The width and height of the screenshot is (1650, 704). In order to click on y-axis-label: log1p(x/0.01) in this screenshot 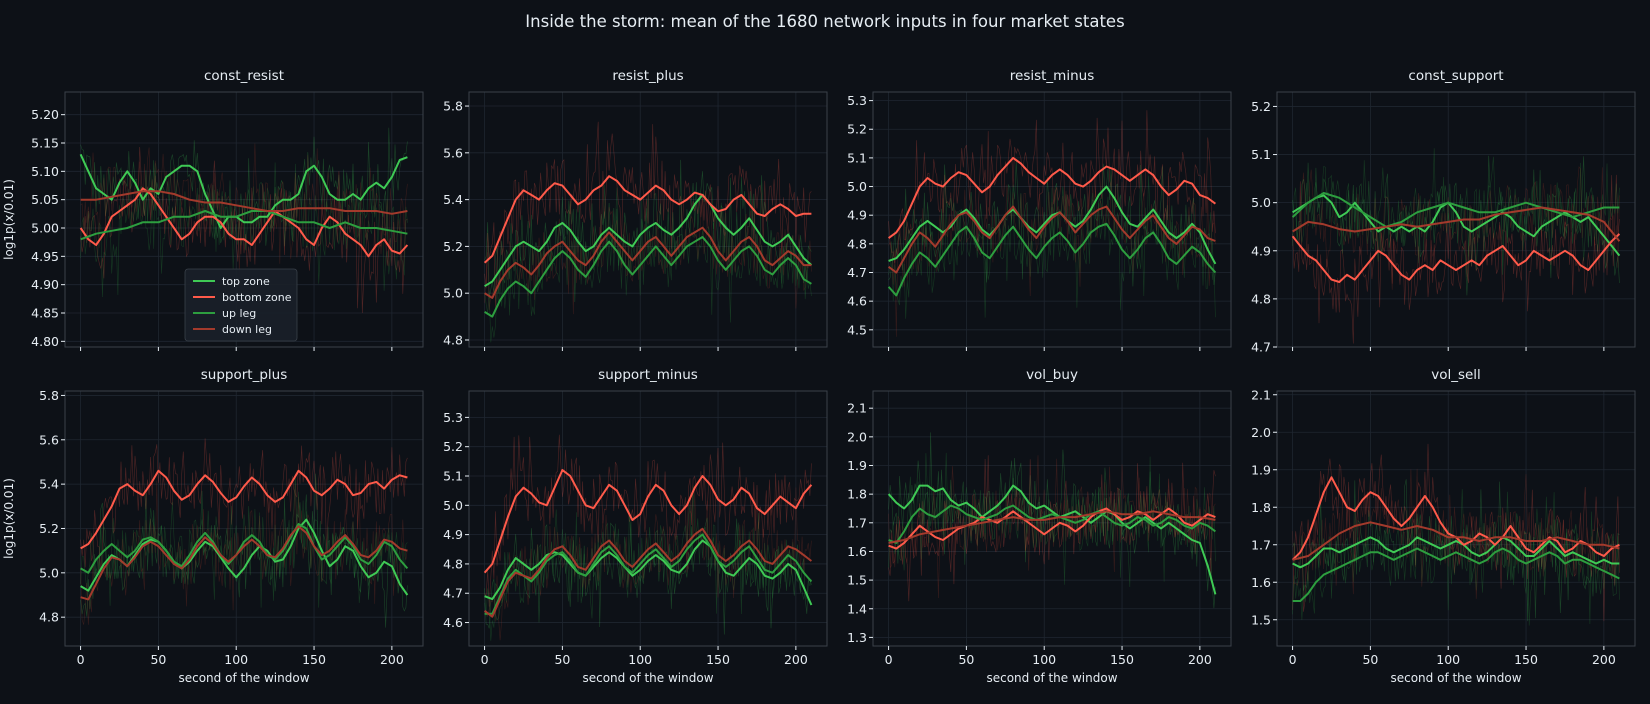, I will do `click(9, 518)`.